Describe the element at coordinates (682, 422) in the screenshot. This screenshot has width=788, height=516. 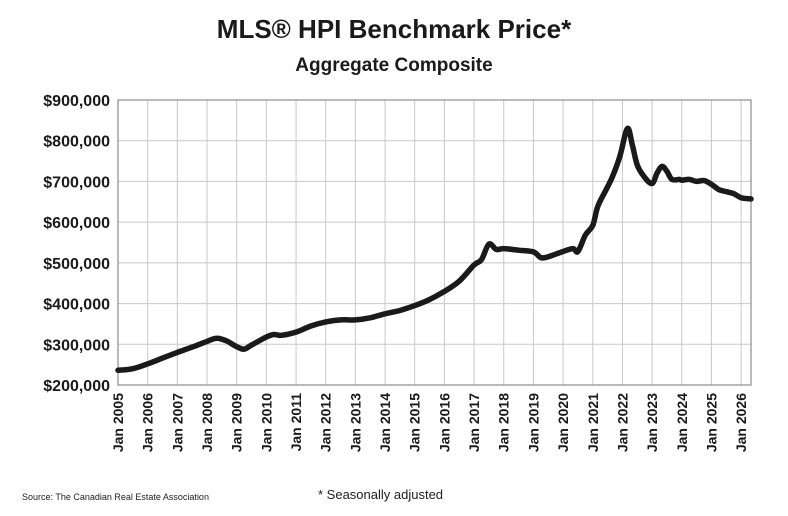
I see `x-tick-label: Jan 2024` at that location.